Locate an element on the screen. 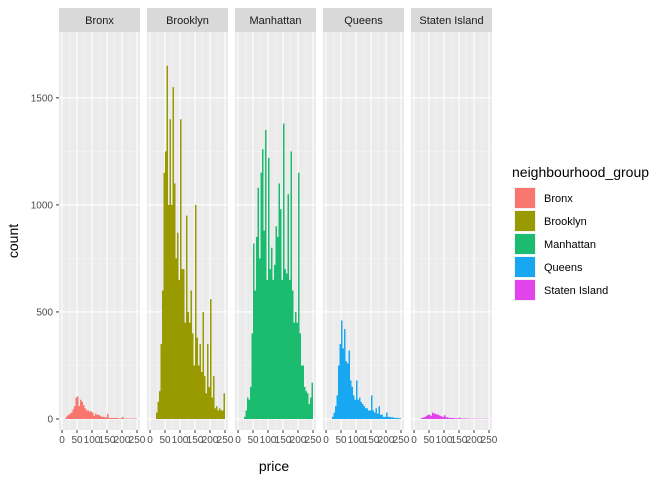 The height and width of the screenshot is (480, 672). legend-item: Queens is located at coordinates (548, 267).